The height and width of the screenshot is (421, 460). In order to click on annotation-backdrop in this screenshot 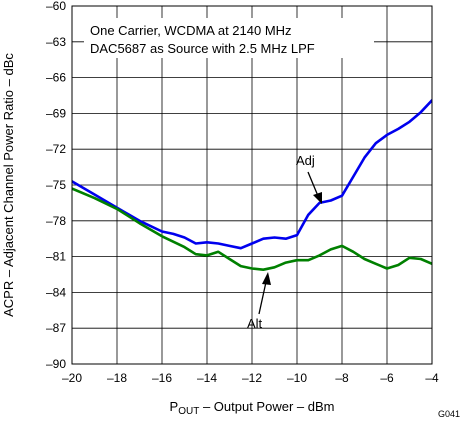, I will do `click(229, 38)`.